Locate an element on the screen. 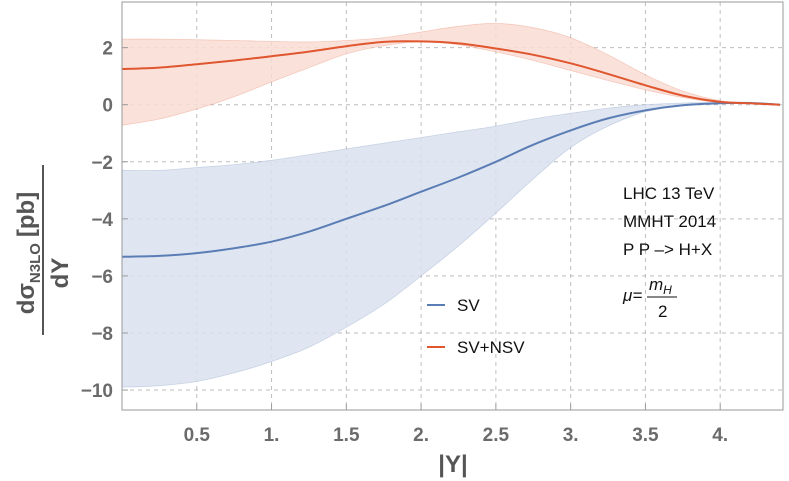 This screenshot has height=481, width=789. annotation-scale-sub: H is located at coordinates (667, 290).